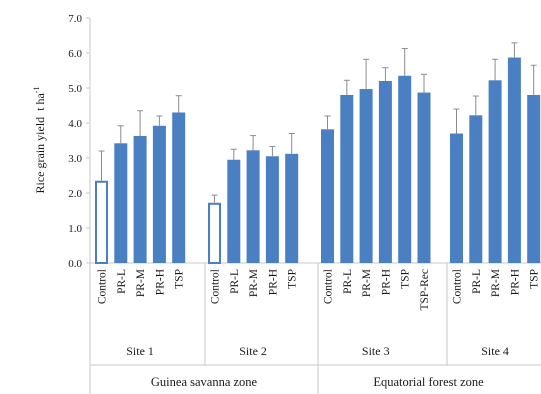 This screenshot has width=541, height=394. I want to click on category-label: TSP-Rec, so click(425, 290).